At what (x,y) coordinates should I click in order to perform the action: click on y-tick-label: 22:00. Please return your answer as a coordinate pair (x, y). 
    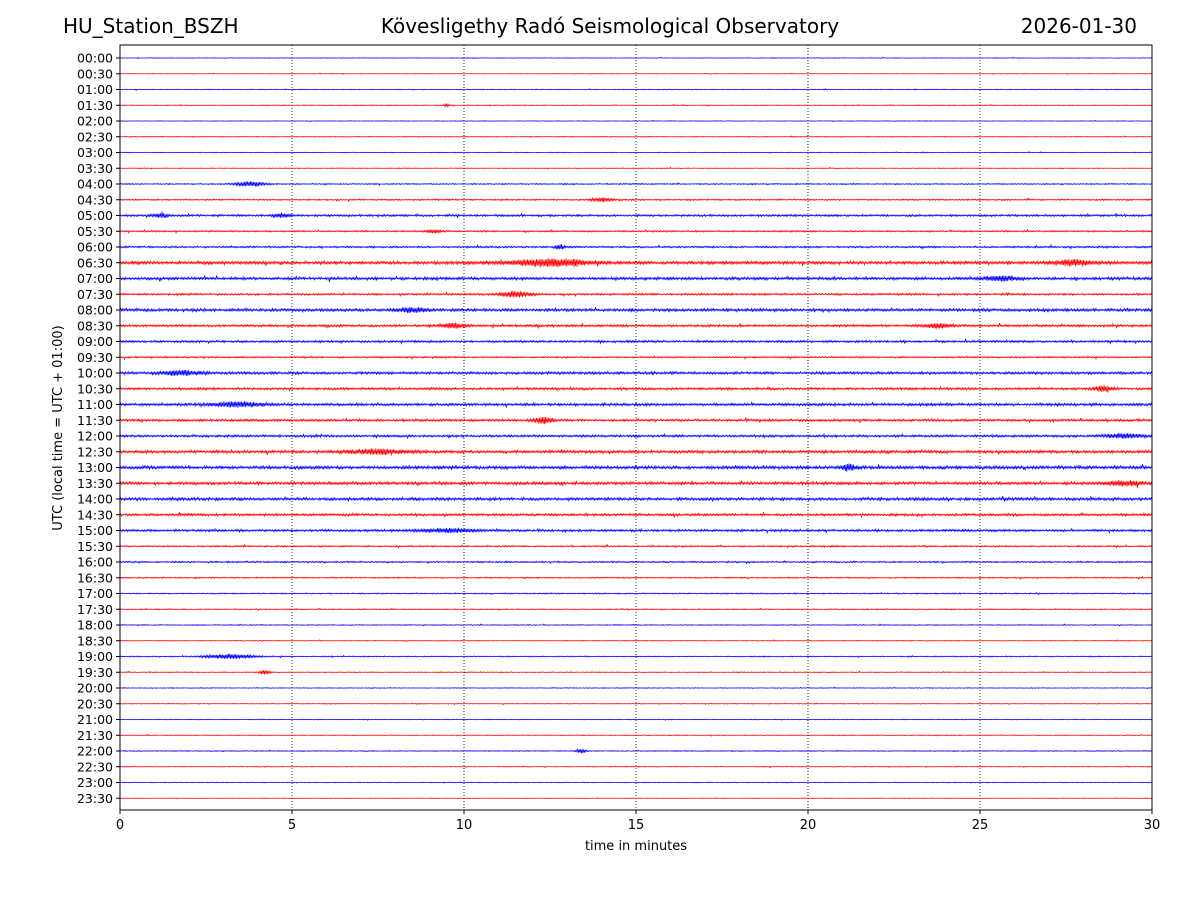
    Looking at the image, I should click on (95, 751).